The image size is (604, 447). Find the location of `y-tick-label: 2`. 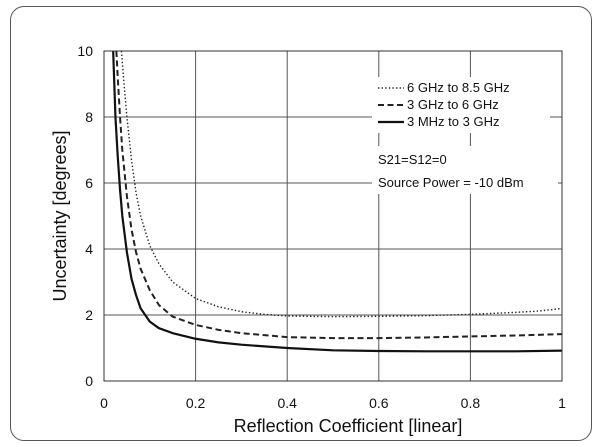

y-tick-label: 2 is located at coordinates (89, 315).